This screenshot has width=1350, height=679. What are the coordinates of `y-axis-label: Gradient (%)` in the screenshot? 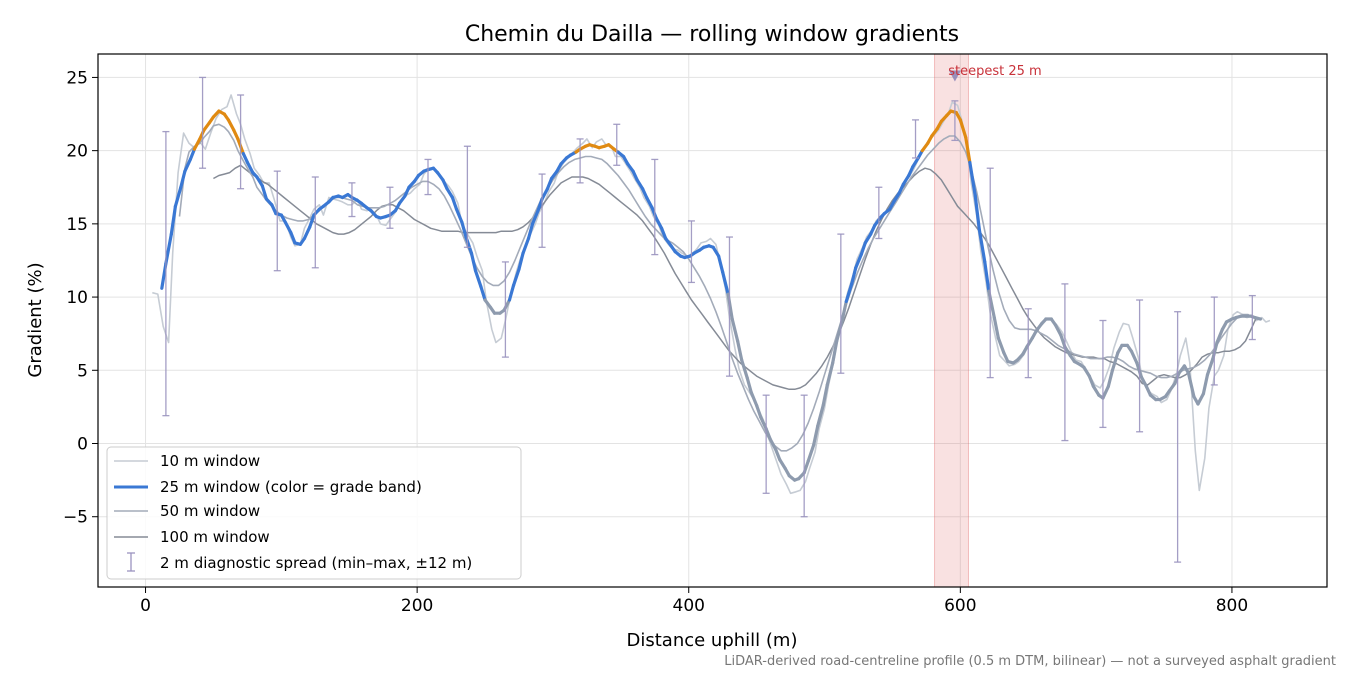 It's located at (35, 319).